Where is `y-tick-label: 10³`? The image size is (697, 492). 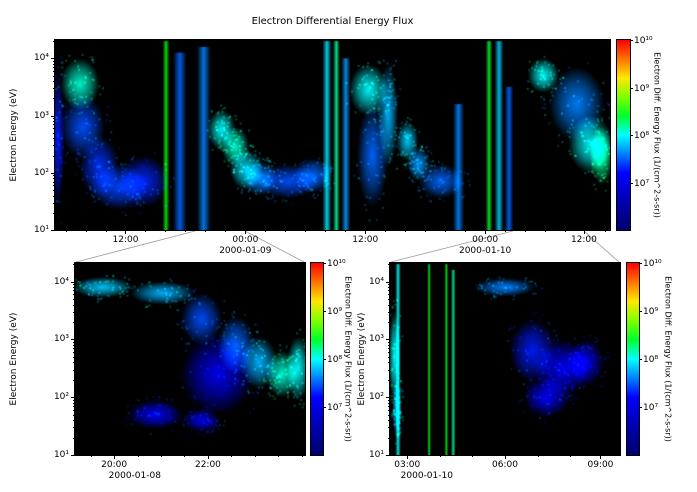 y-tick-label: 10³ is located at coordinates (61, 339).